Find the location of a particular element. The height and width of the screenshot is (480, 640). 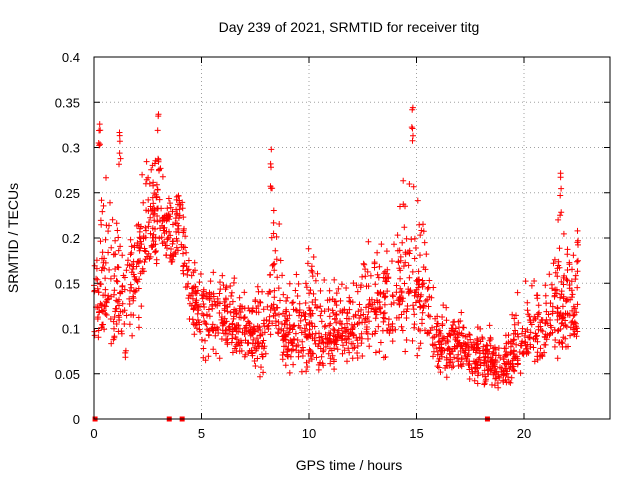

y-tick-label: 0.05 is located at coordinates (67, 374).